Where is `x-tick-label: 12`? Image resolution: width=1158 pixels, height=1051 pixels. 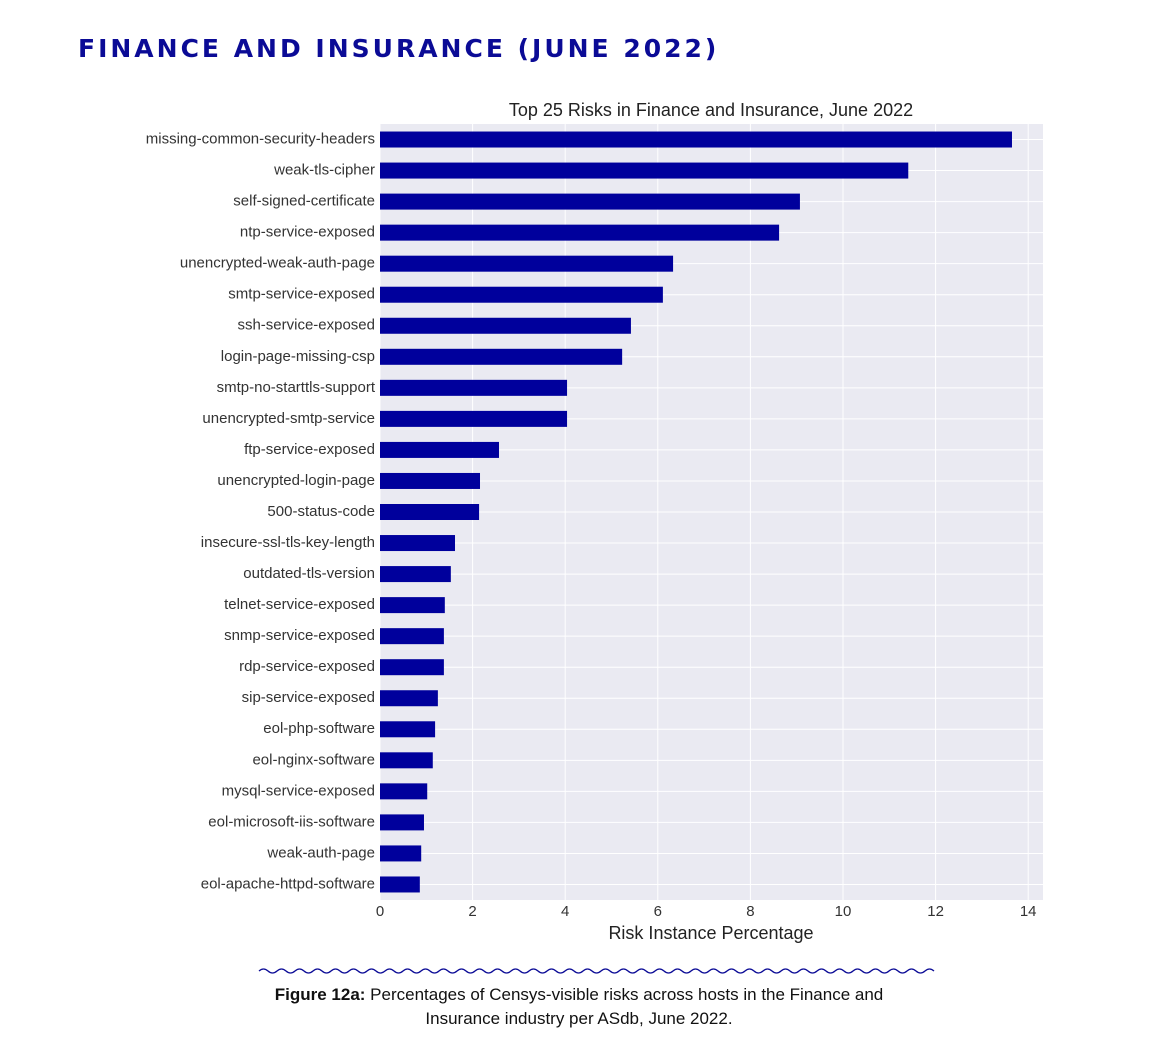
x-tick-label: 12 is located at coordinates (935, 911).